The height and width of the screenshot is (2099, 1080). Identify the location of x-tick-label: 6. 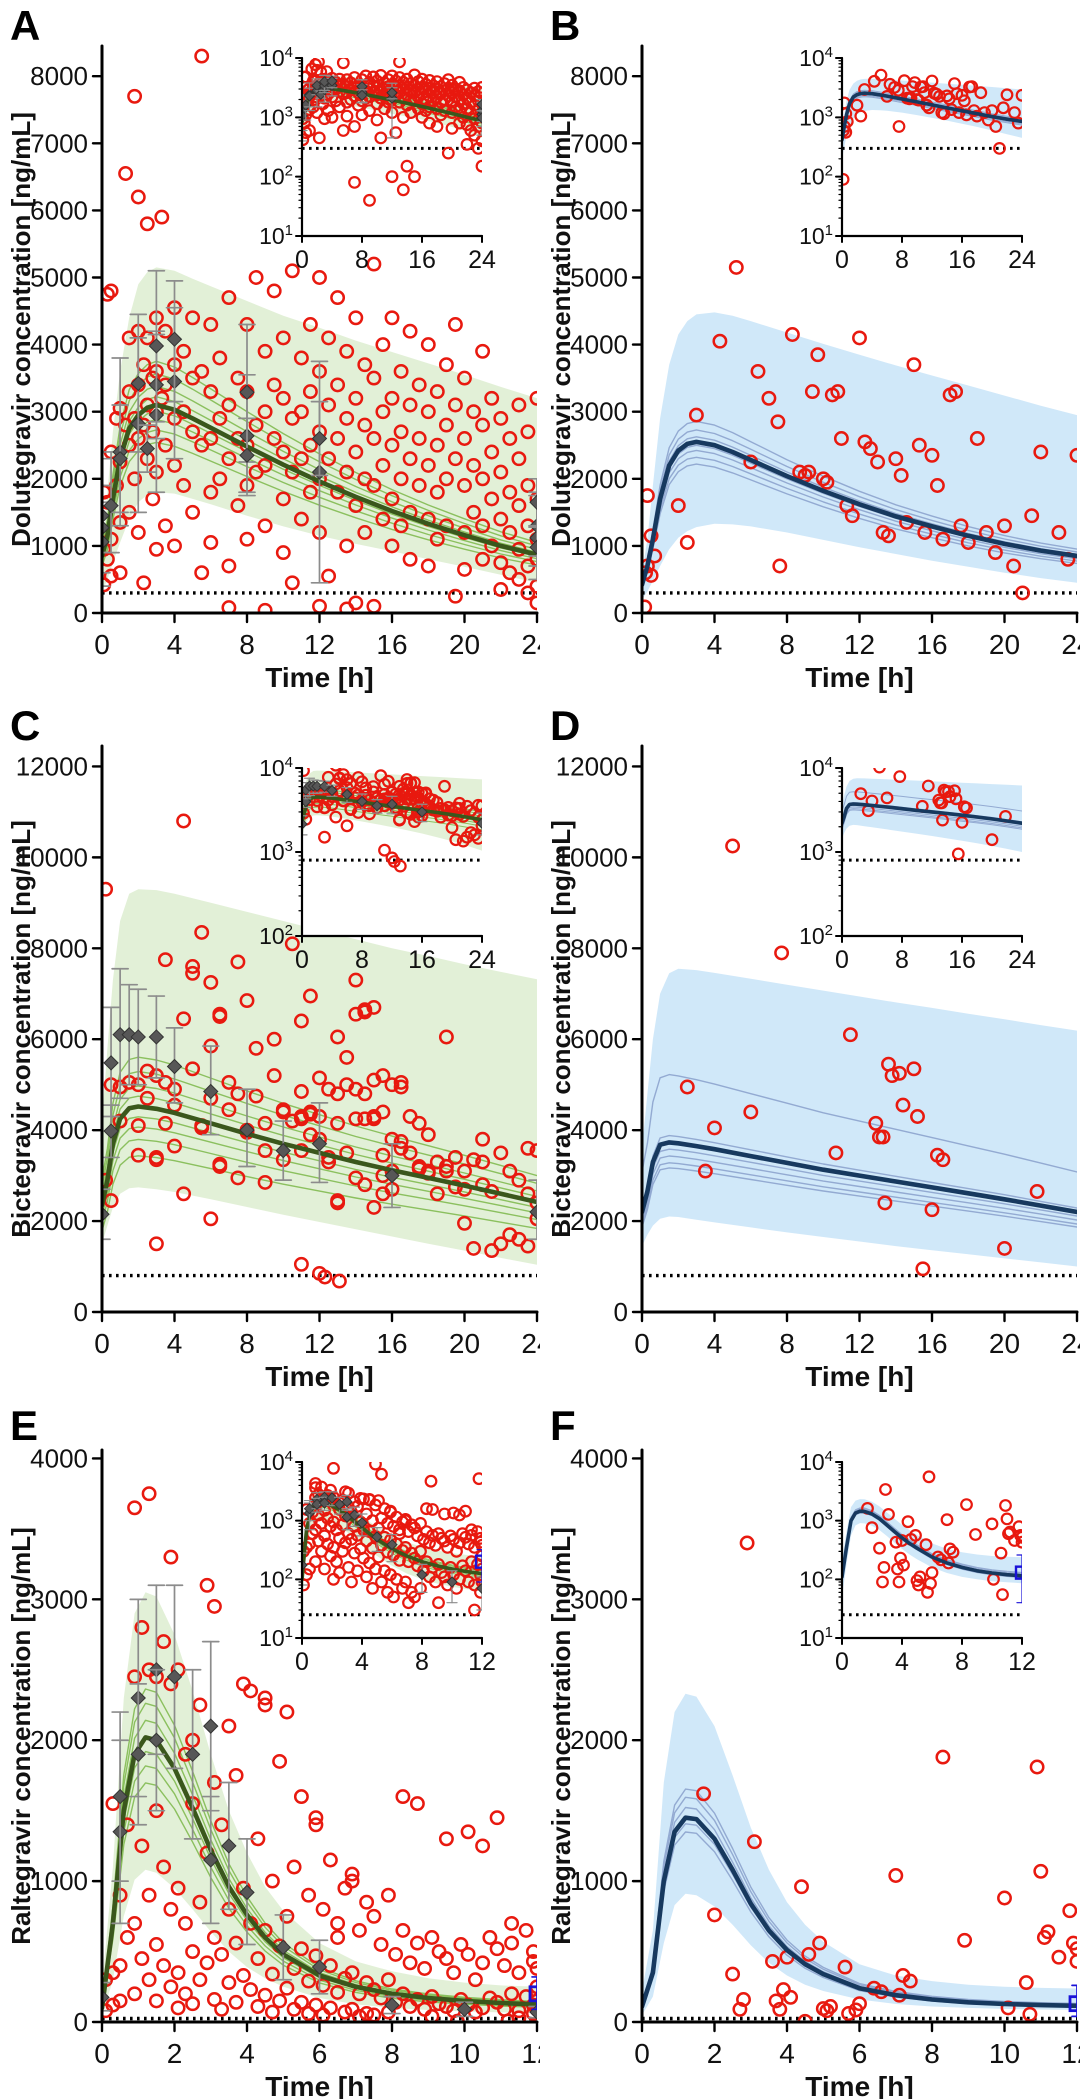
(860, 2053).